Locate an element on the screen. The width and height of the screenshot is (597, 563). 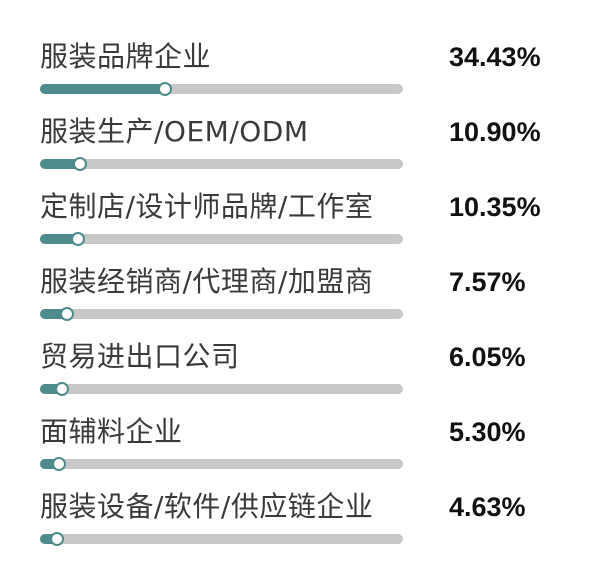
category-label: 面辅料企业 is located at coordinates (111, 431).